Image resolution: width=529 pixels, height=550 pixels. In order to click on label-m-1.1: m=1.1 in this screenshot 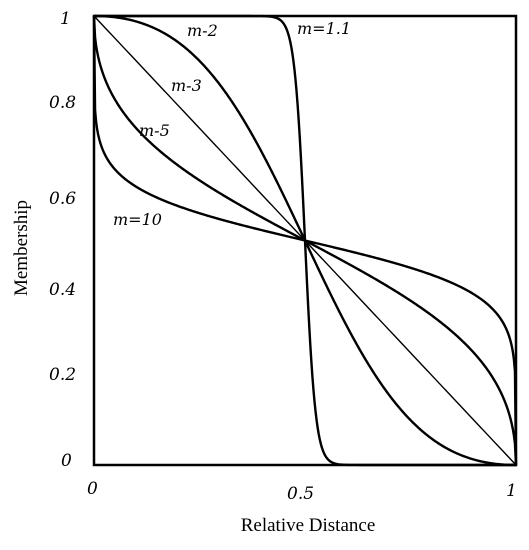, I will do `click(324, 28)`.